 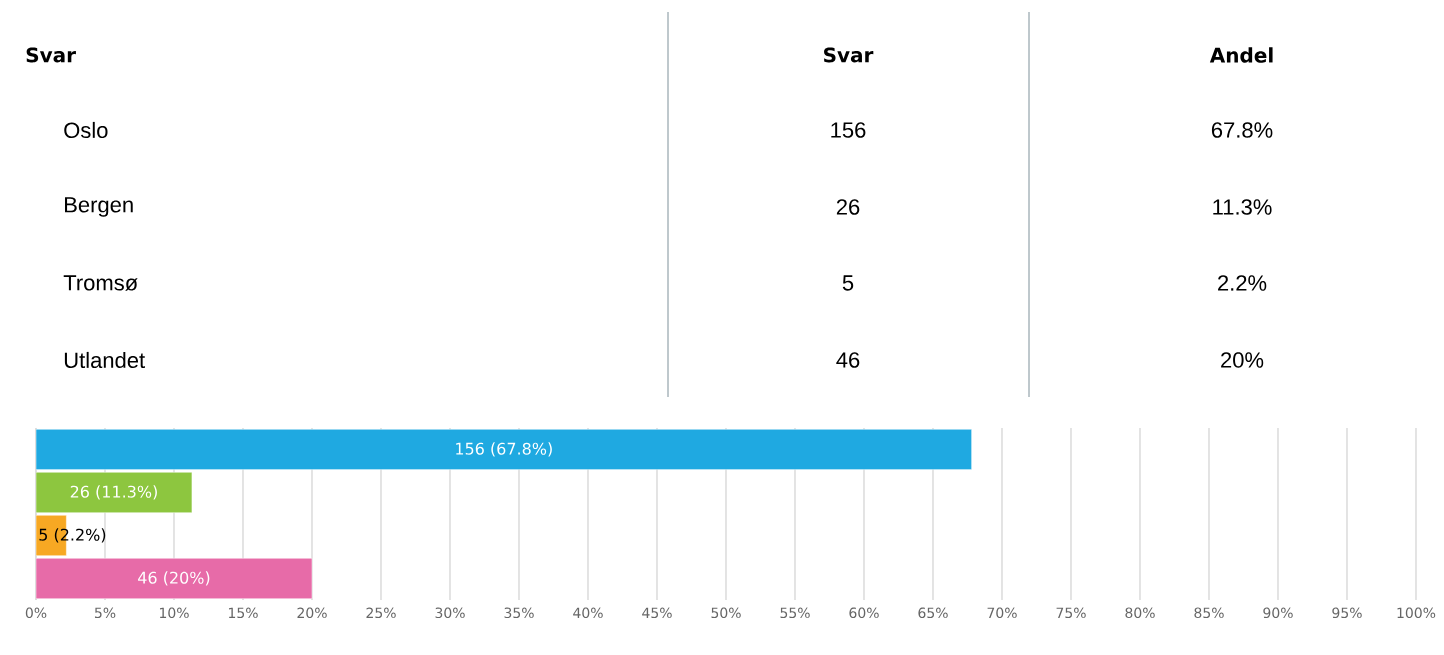 I want to click on text: 26, so click(x=848, y=207).